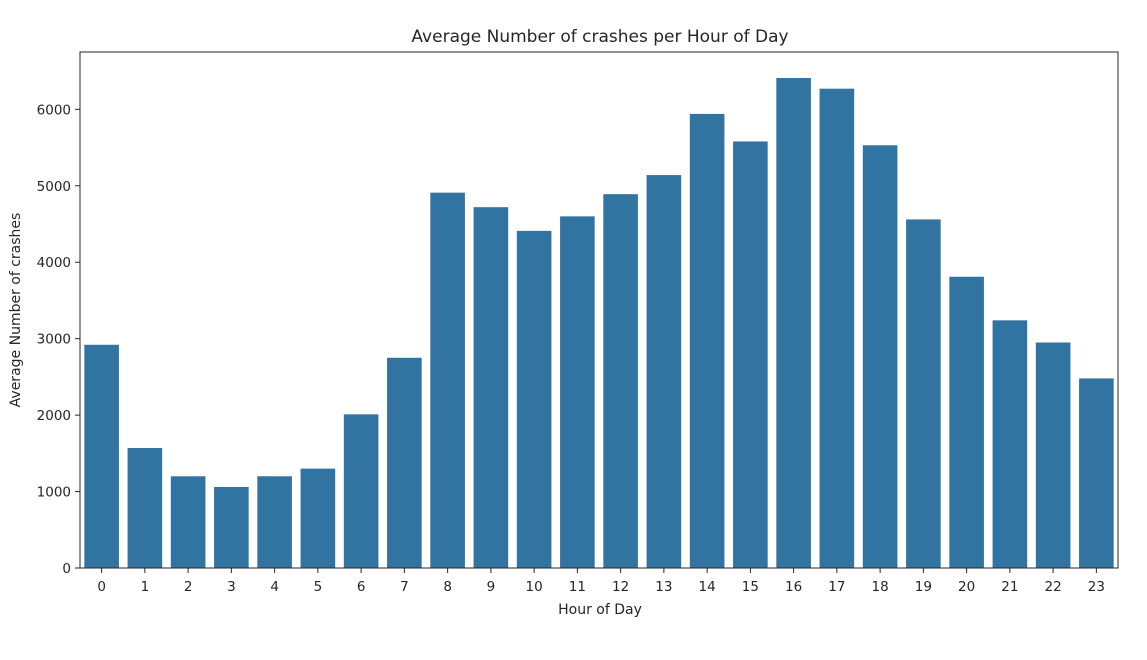 The image size is (1147, 660). Describe the element at coordinates (16, 310) in the screenshot. I see `y-axis-label: Average Number of crashes` at that location.